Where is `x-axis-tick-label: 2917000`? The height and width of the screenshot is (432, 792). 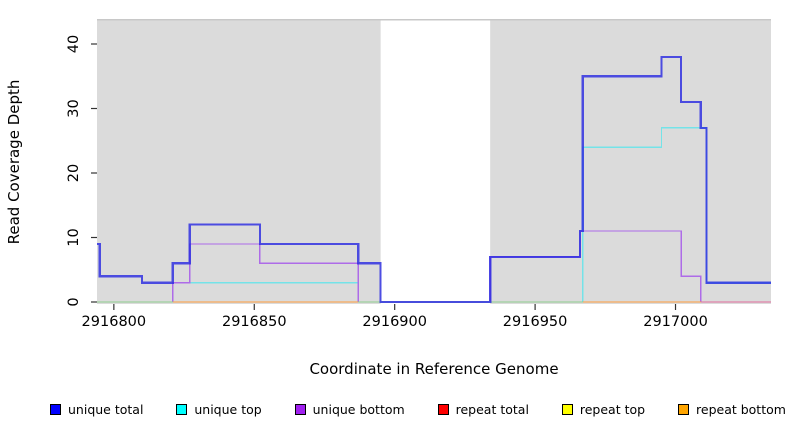
x-axis-tick-label: 2917000 is located at coordinates (675, 322).